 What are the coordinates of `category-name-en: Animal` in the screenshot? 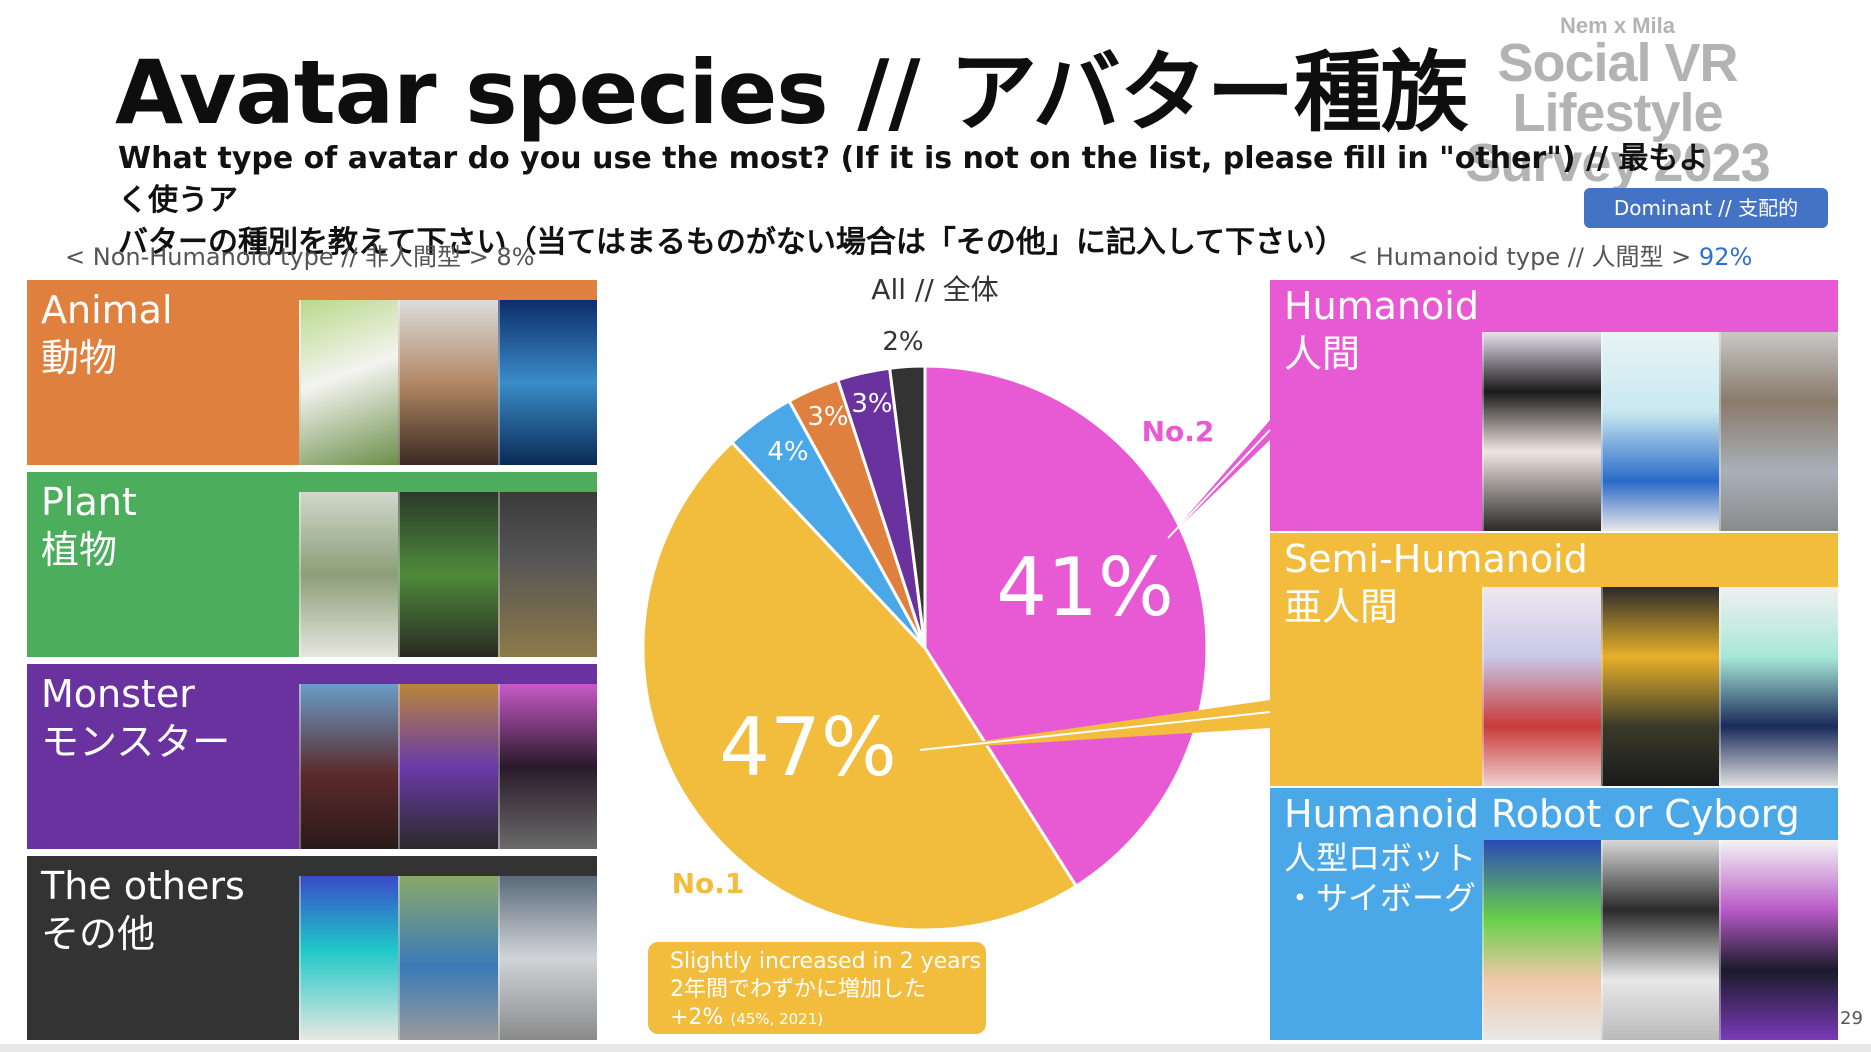 It's located at (107, 310).